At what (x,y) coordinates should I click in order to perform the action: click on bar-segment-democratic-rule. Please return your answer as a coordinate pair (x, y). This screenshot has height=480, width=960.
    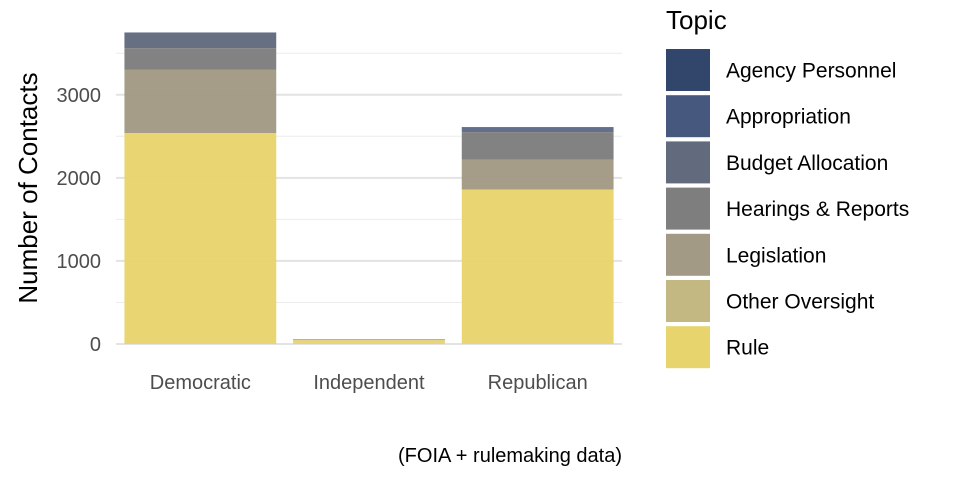
    Looking at the image, I should click on (200, 238).